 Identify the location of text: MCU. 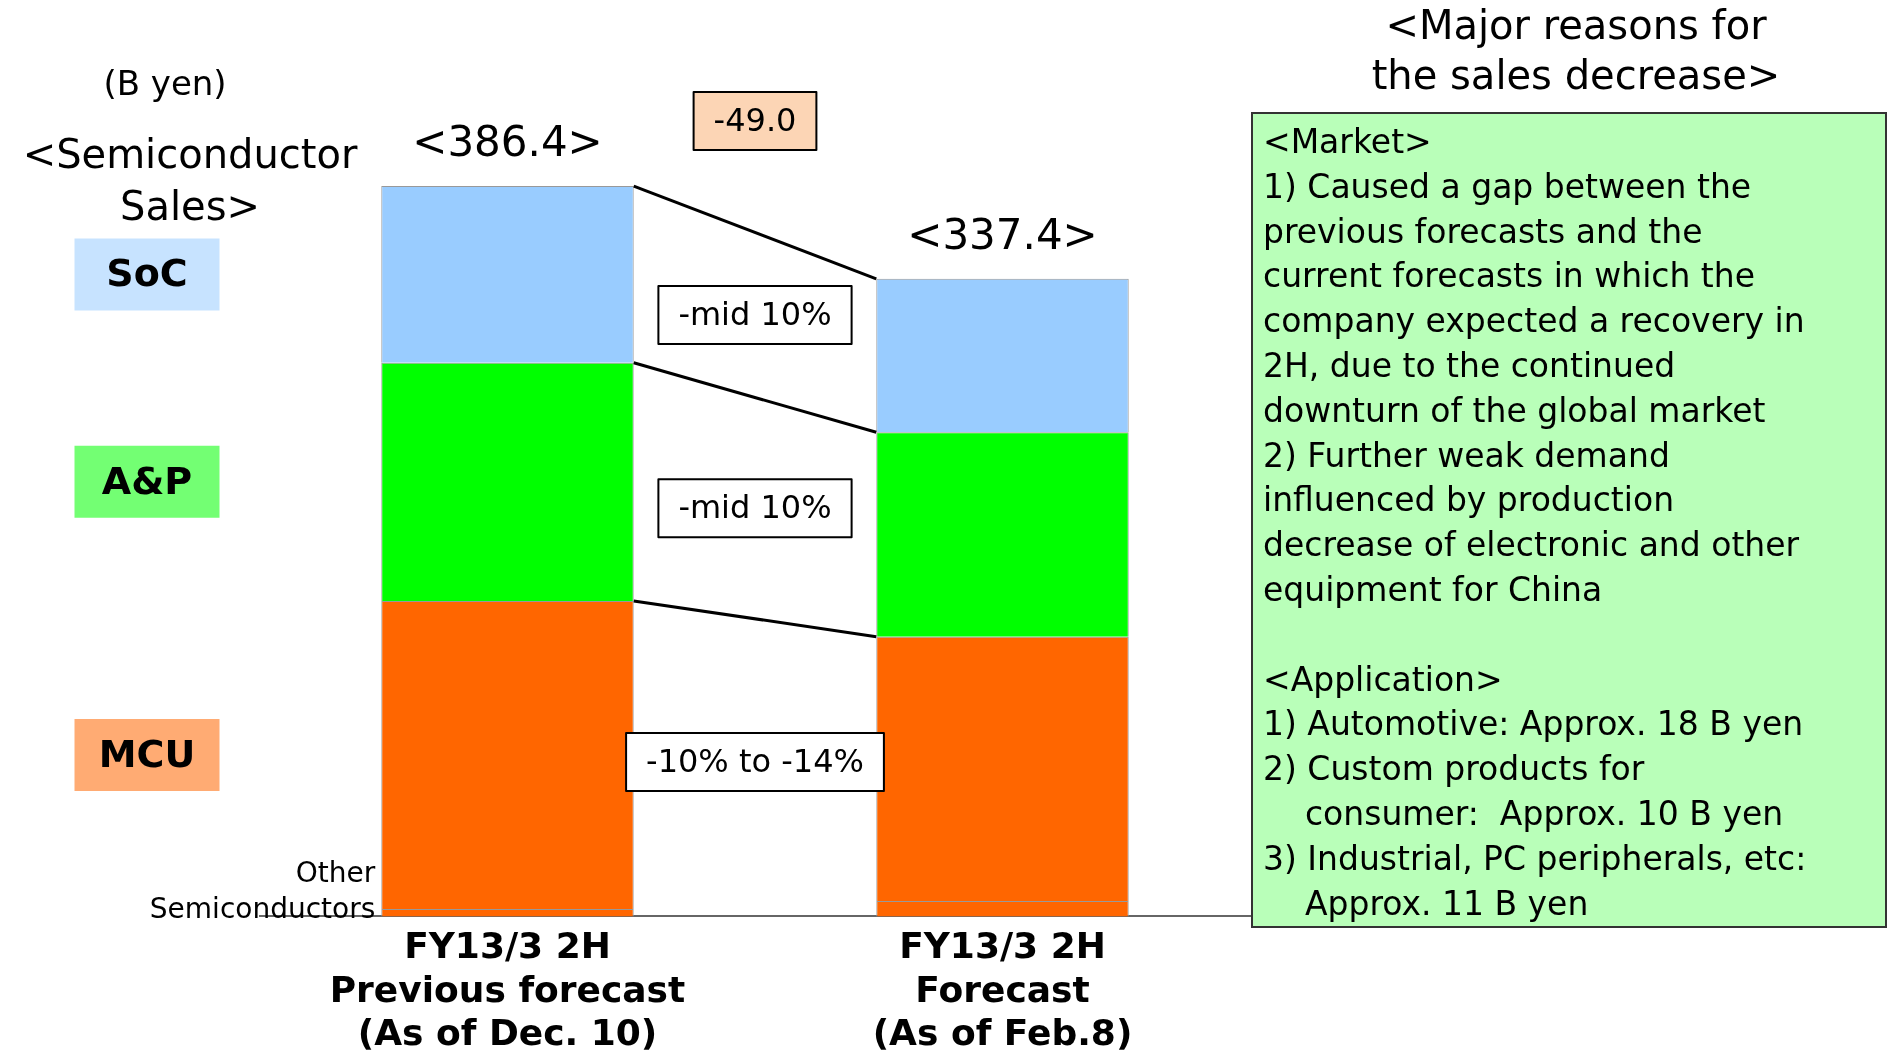
(147, 753).